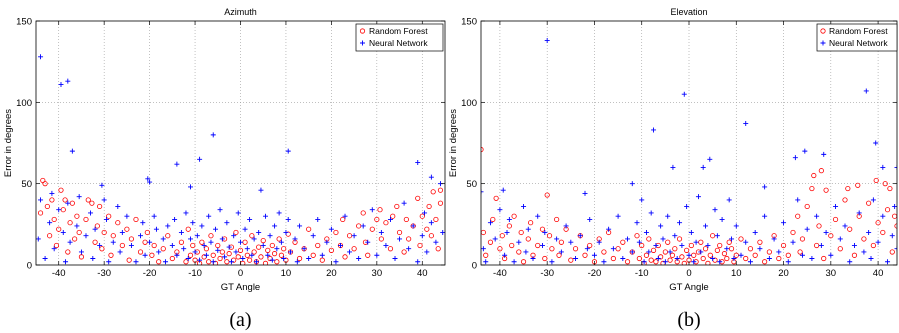 Image resolution: width=899 pixels, height=333 pixels. Describe the element at coordinates (547, 273) in the screenshot. I see `x-tick-label: -30` at that location.